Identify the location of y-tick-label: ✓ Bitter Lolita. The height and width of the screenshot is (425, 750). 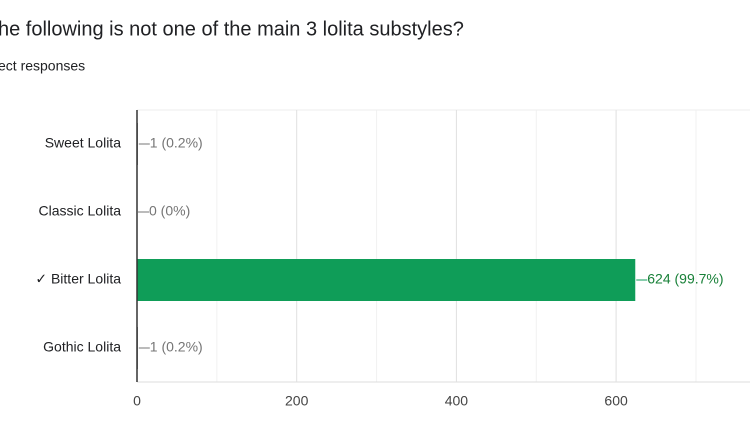
(78, 279).